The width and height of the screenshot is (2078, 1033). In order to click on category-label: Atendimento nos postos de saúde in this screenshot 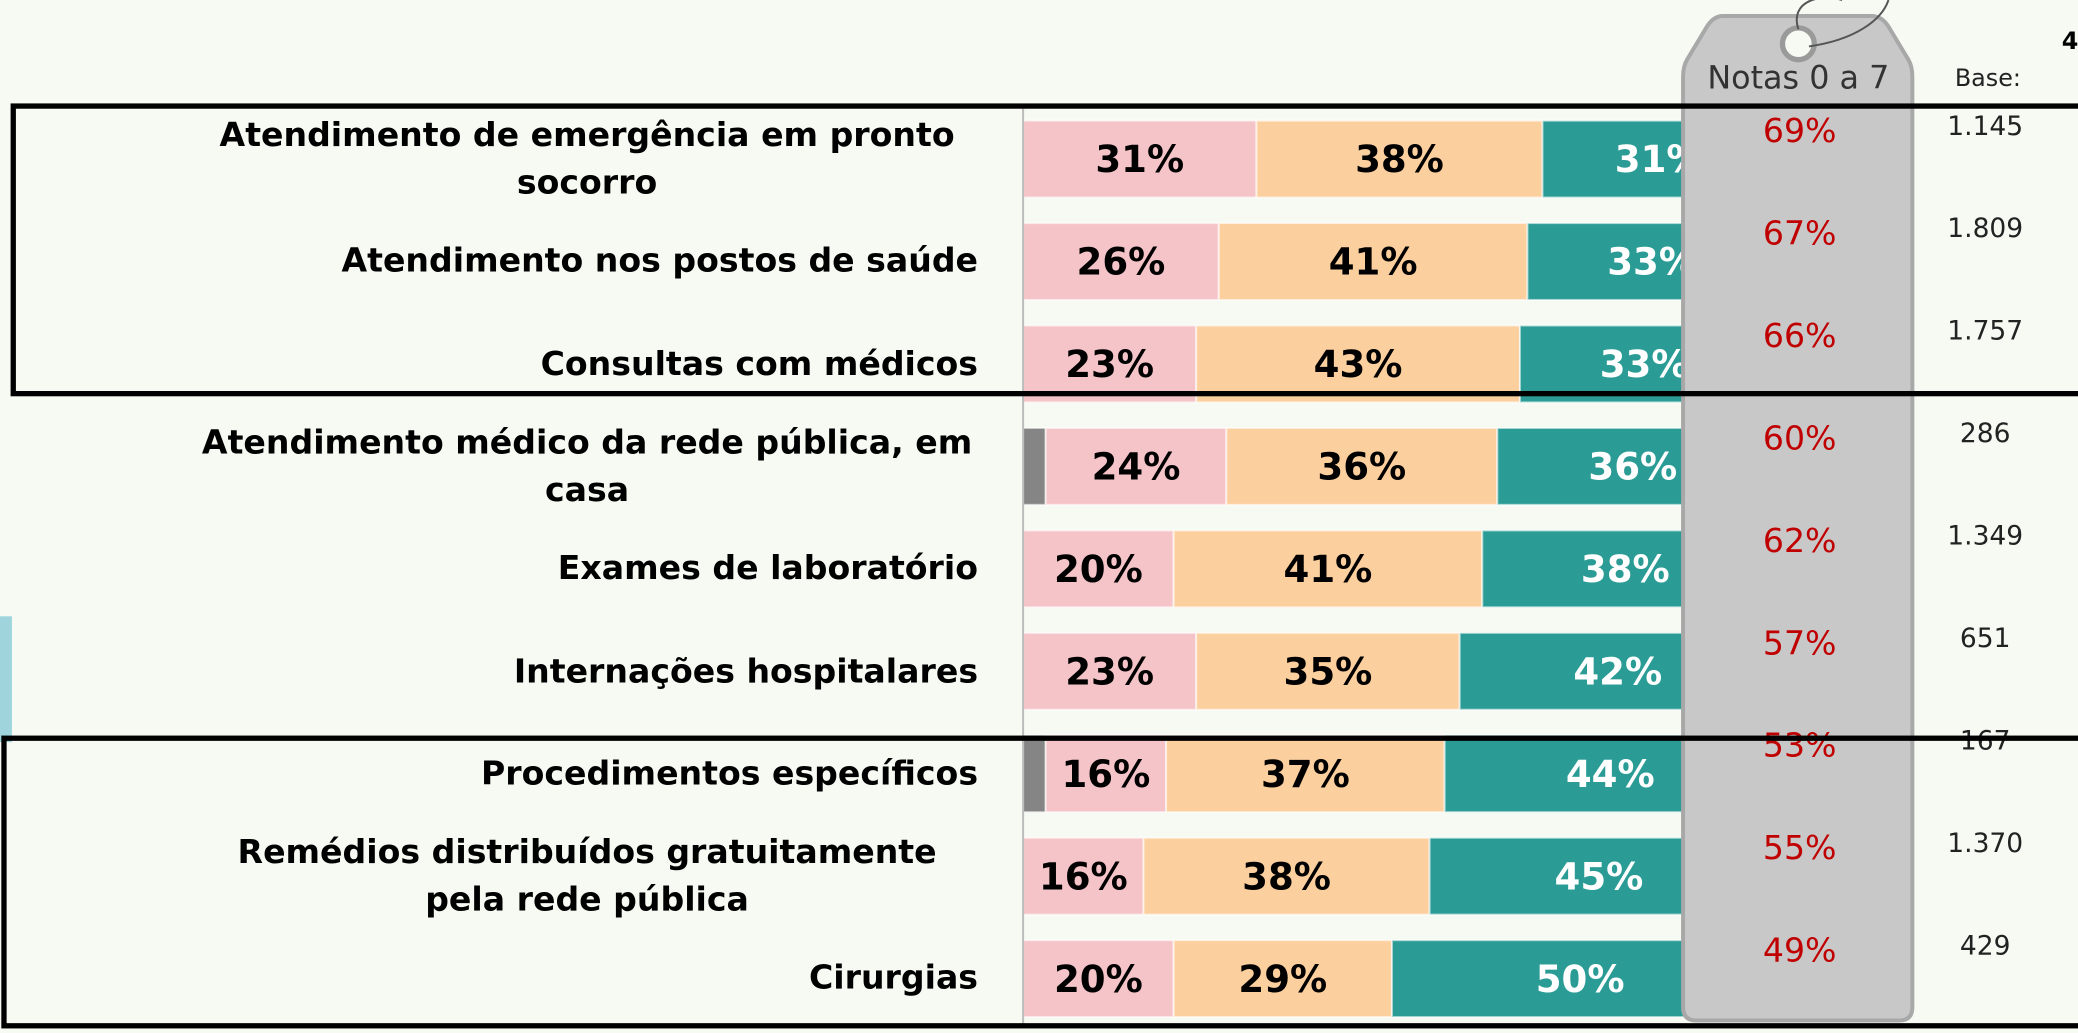, I will do `click(660, 261)`.